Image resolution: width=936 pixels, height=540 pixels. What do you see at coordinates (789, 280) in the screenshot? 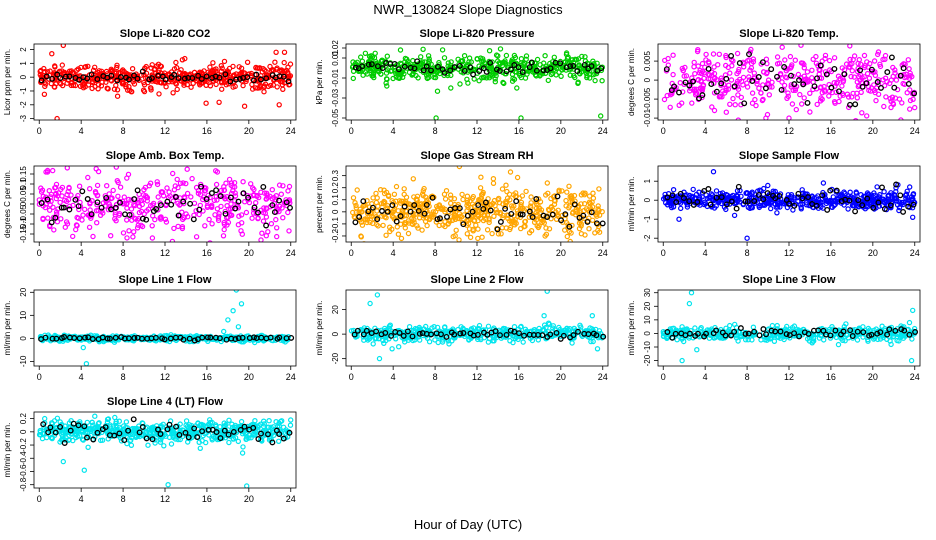
I see `chart-title: Slope Line 3 Flow` at bounding box center [789, 280].